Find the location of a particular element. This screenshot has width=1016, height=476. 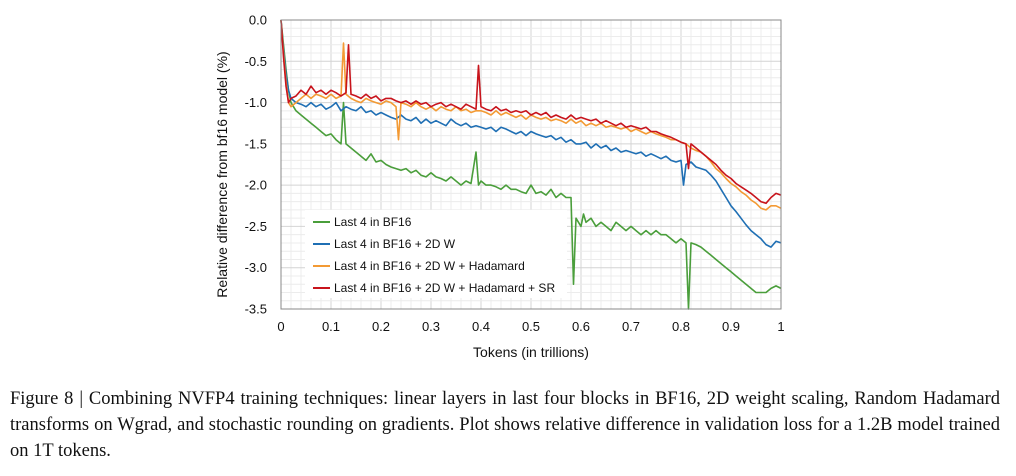

legend-label-4: Last 4 in BF16 + 2D W + Hadamard + SR is located at coordinates (444, 288).